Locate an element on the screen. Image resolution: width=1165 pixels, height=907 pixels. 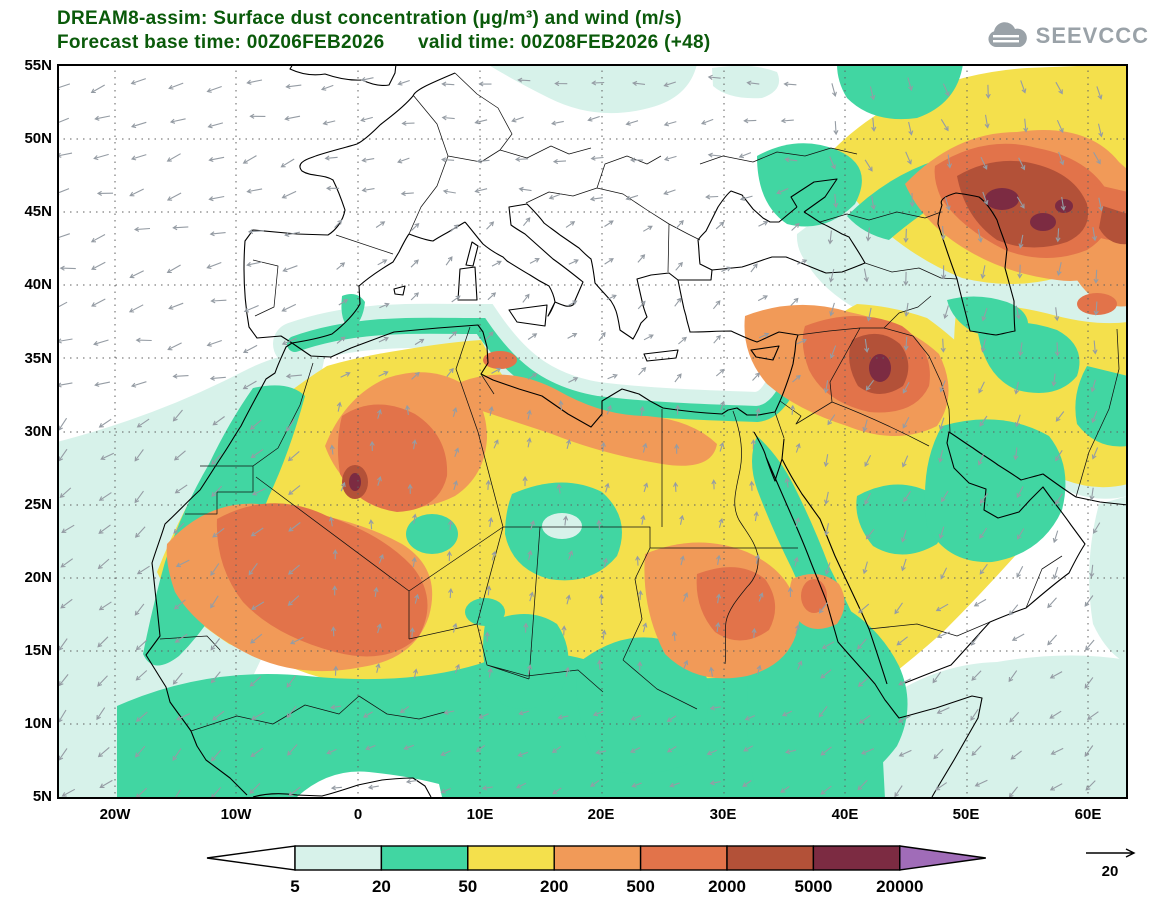
wind-reference-label: 20 is located at coordinates (1110, 871).